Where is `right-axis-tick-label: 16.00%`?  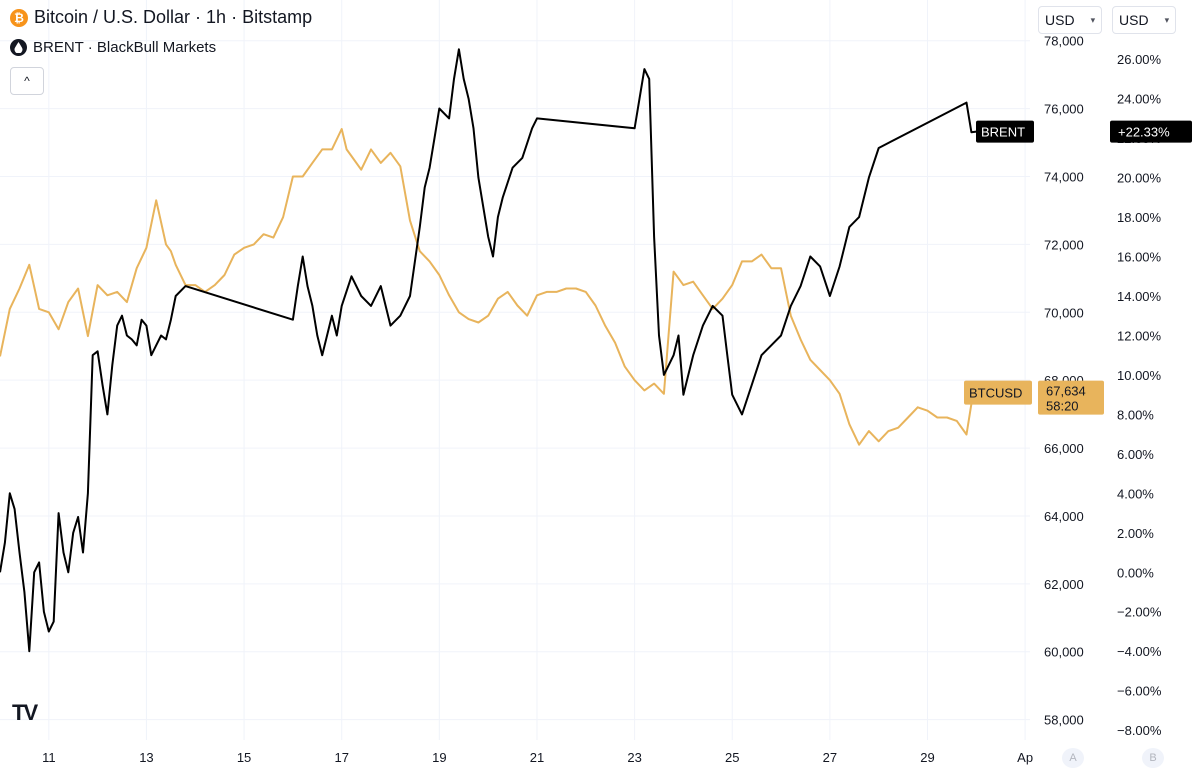 right-axis-tick-label: 16.00% is located at coordinates (1139, 257).